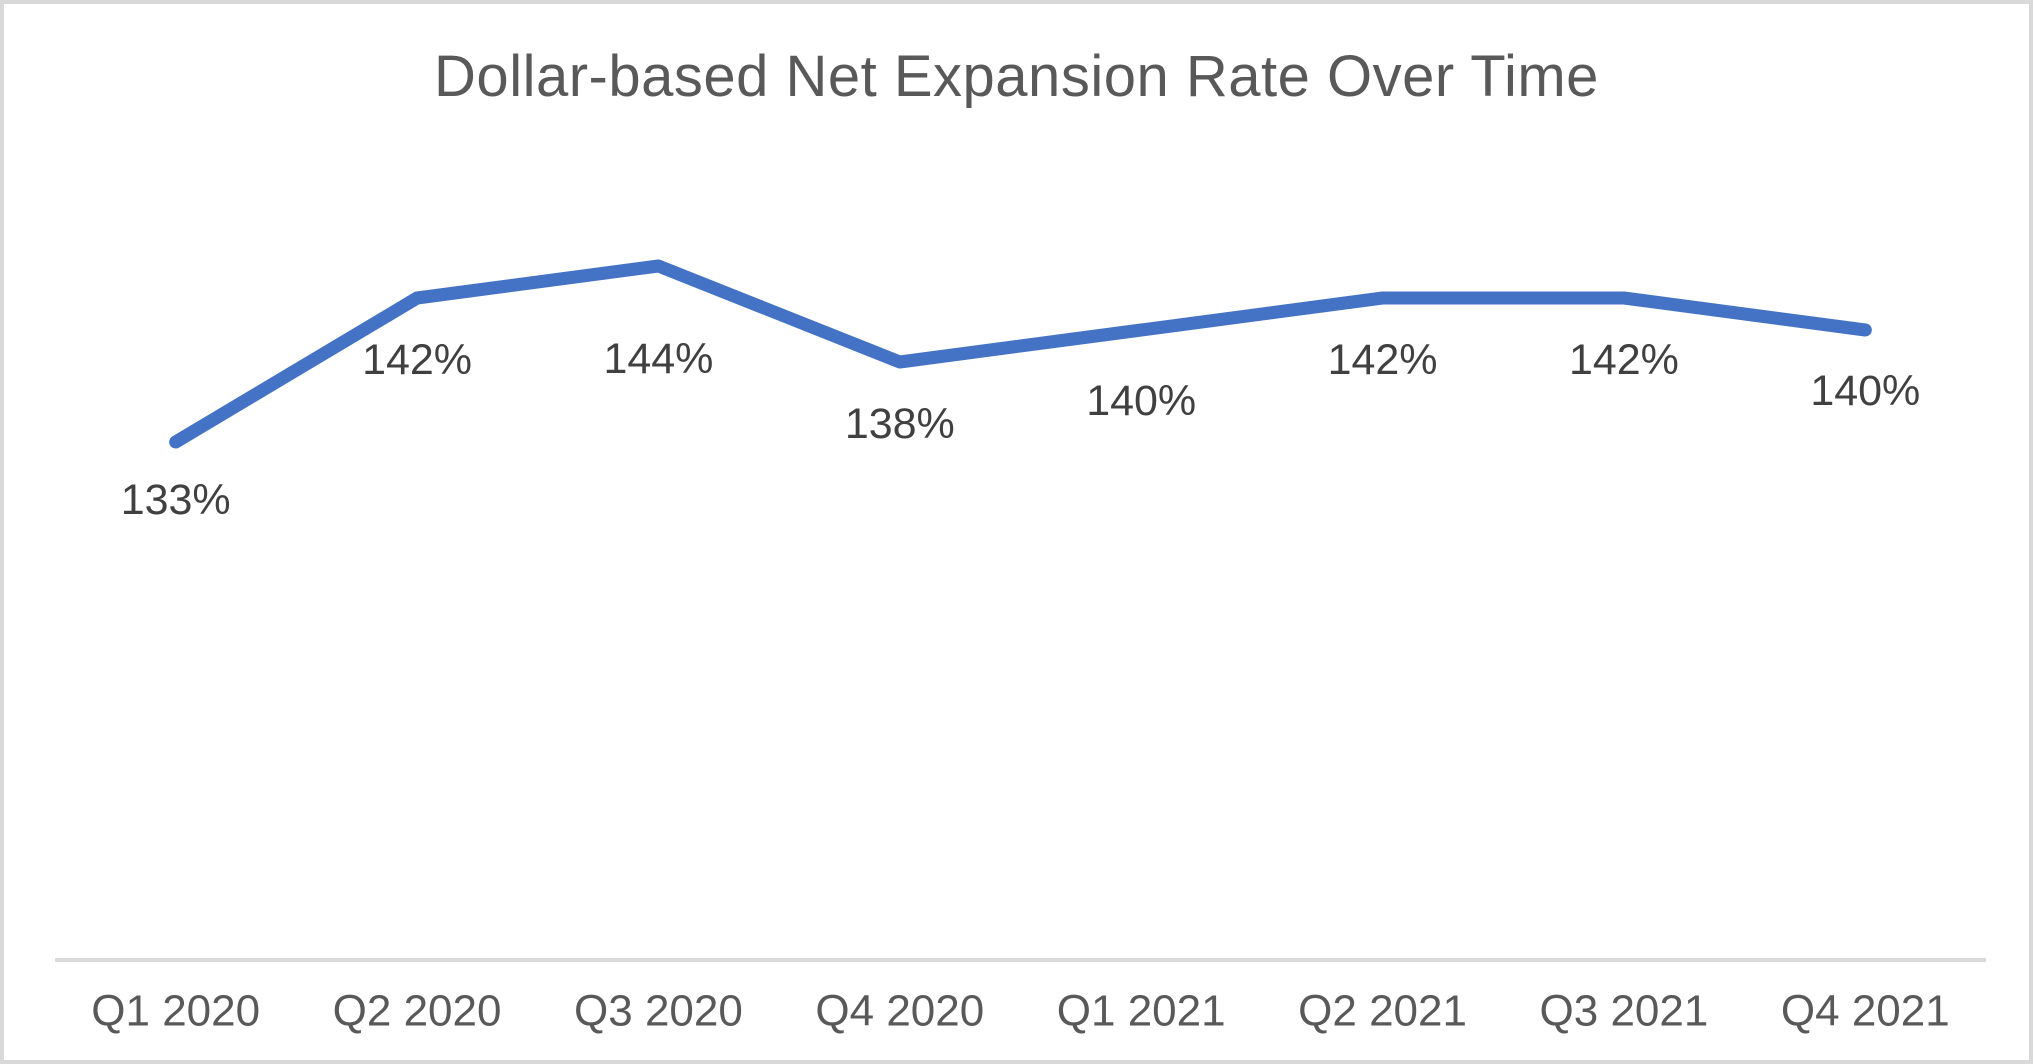 The width and height of the screenshot is (2033, 1064). I want to click on x-axis-tick-label: Q4 2021, so click(1865, 1011).